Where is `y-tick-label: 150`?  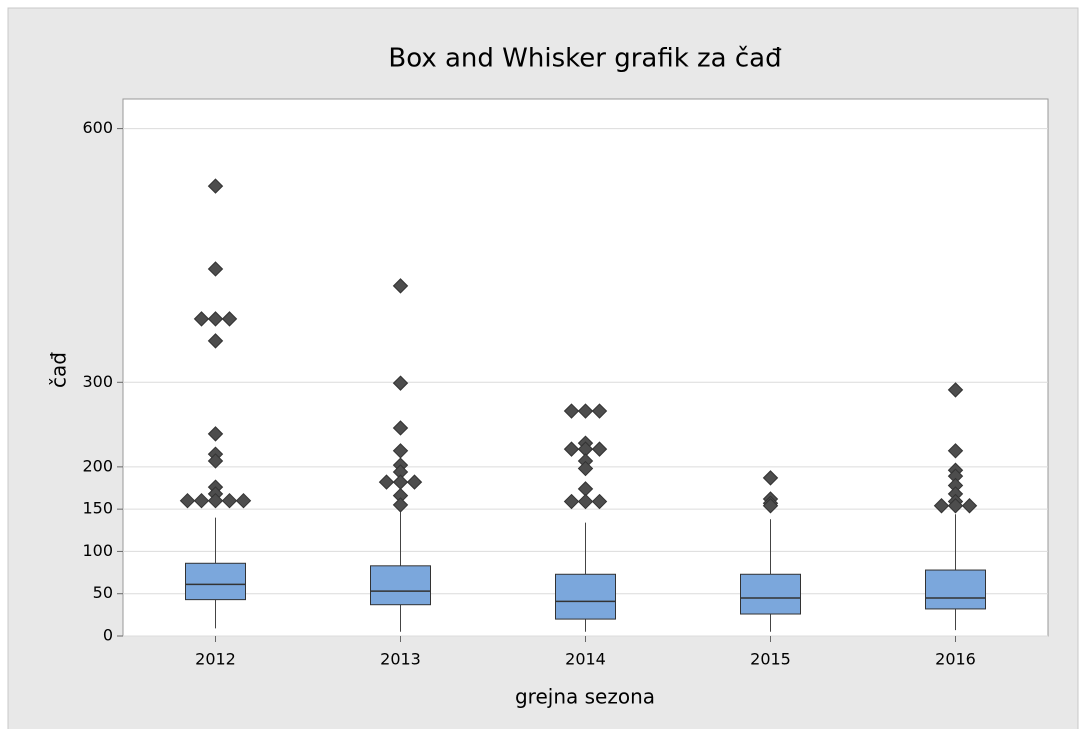
y-tick-label: 150 is located at coordinates (97, 508).